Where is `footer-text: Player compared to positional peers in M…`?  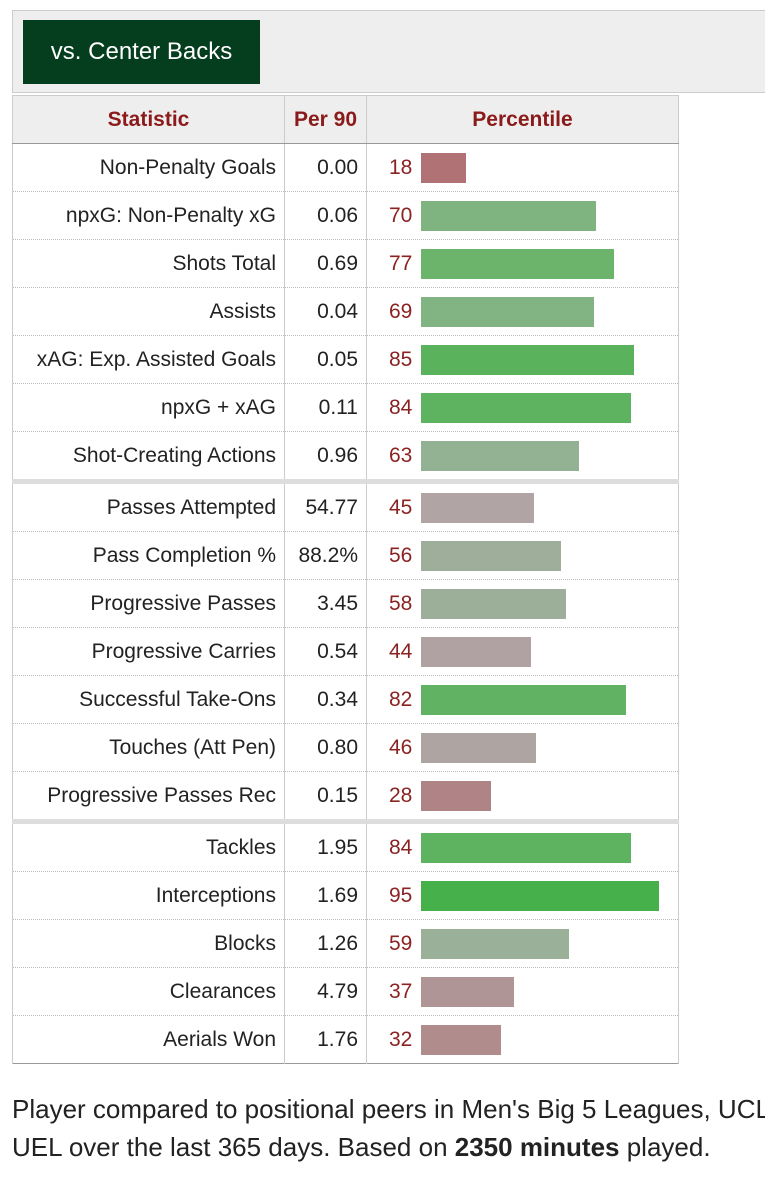 footer-text: Player compared to positional peers in M… is located at coordinates (388, 1128).